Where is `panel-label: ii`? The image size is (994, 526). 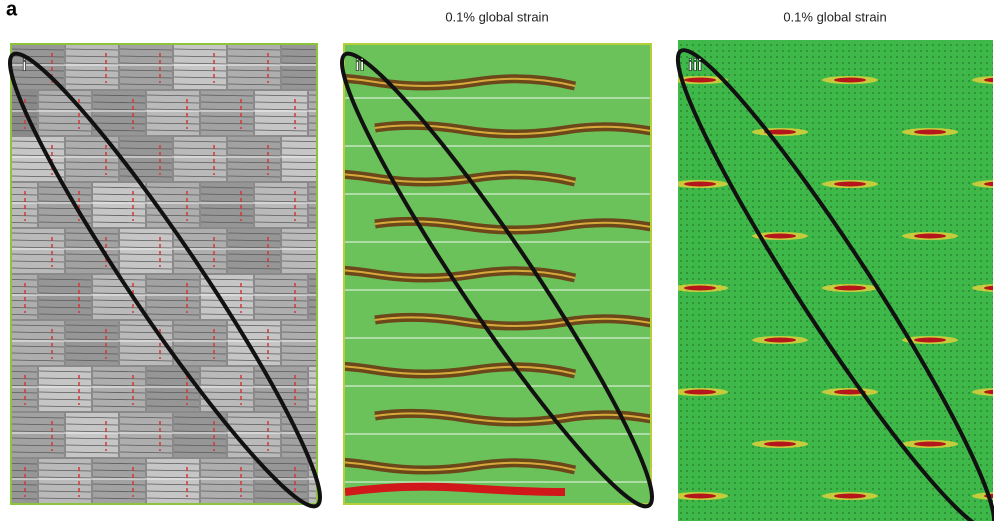 panel-label: ii is located at coordinates (359, 64).